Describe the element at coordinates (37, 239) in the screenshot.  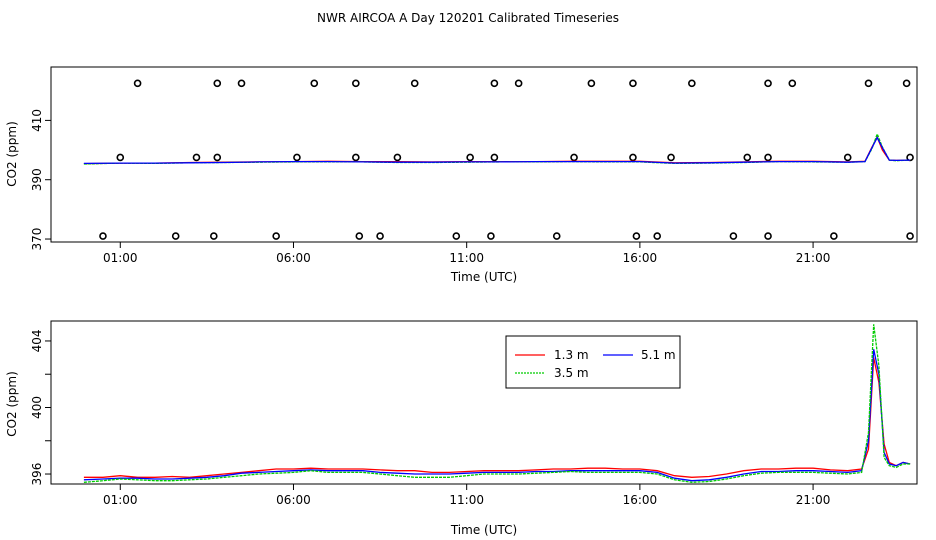
I see `top-y-tick-label: 370` at that location.